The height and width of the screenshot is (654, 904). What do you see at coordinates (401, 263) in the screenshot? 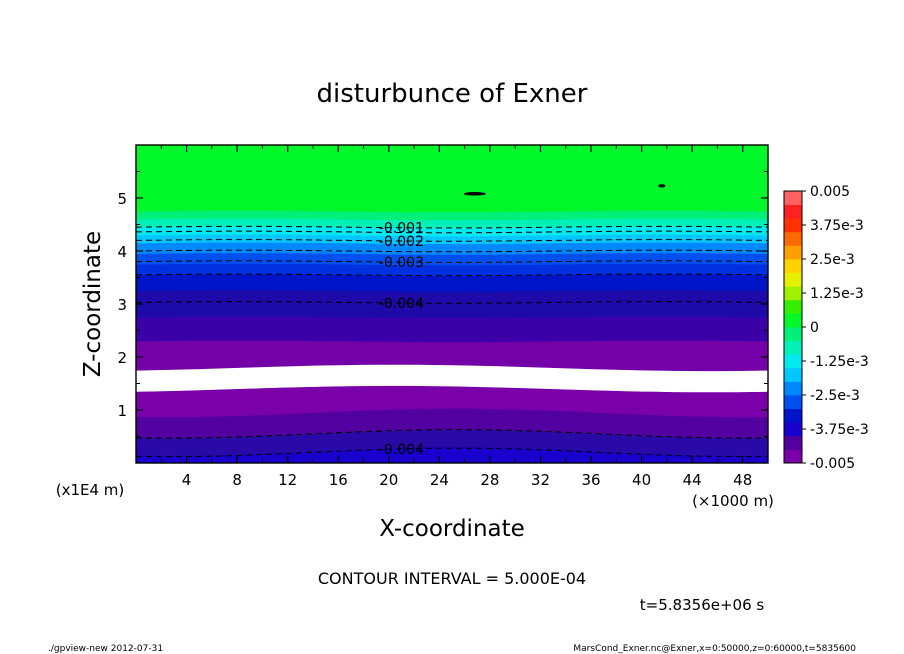
I see `contour-label-4: -0.003` at bounding box center [401, 263].